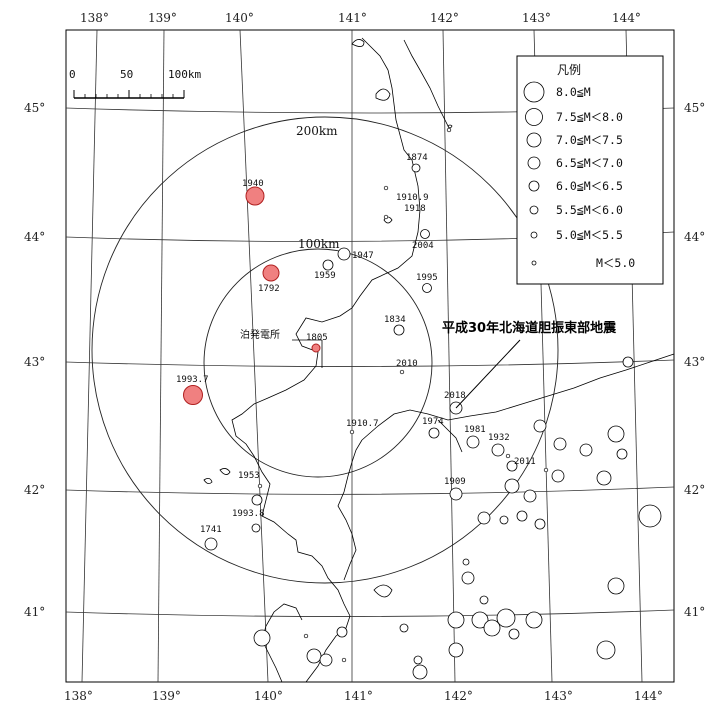  Describe the element at coordinates (569, 70) in the screenshot. I see `legend-title: 凡例` at that location.